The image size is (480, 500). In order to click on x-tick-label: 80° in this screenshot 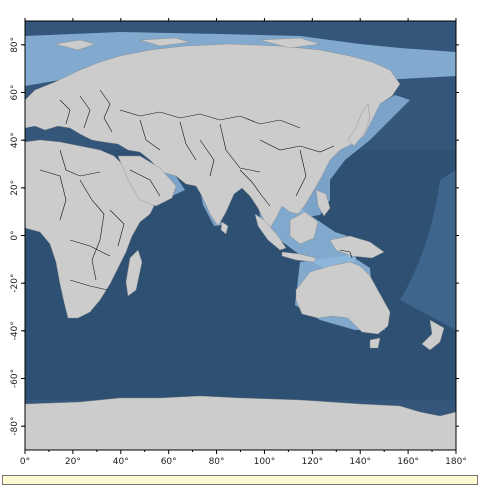, I will do `click(217, 462)`.